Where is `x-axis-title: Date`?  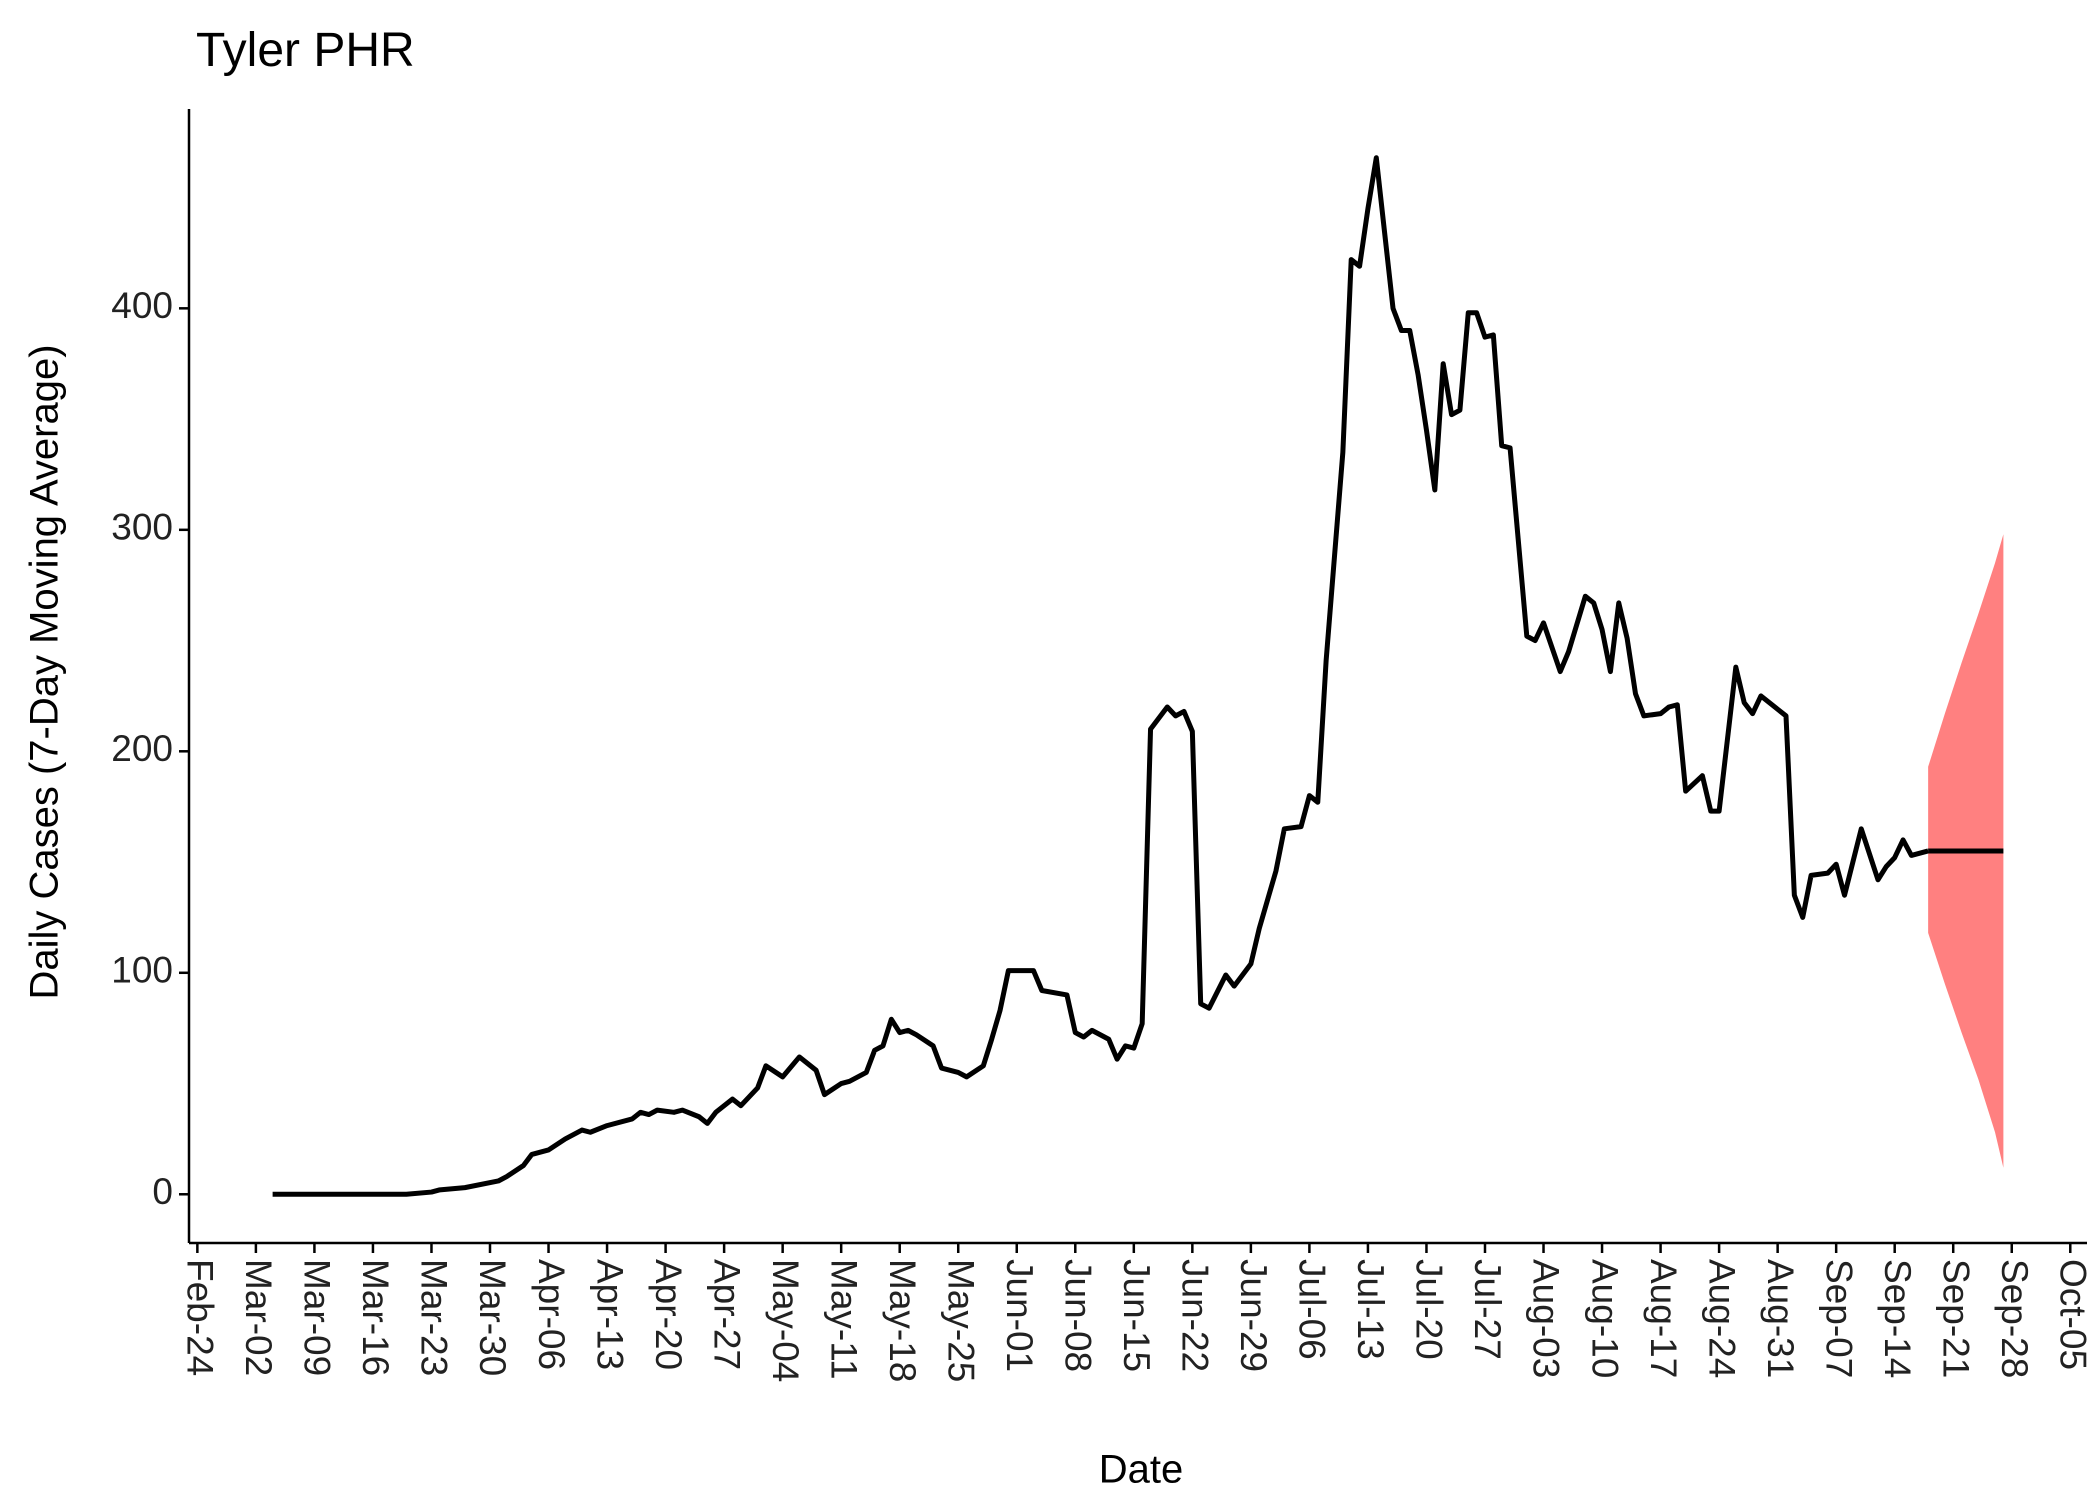 x-axis-title: Date is located at coordinates (1141, 1470).